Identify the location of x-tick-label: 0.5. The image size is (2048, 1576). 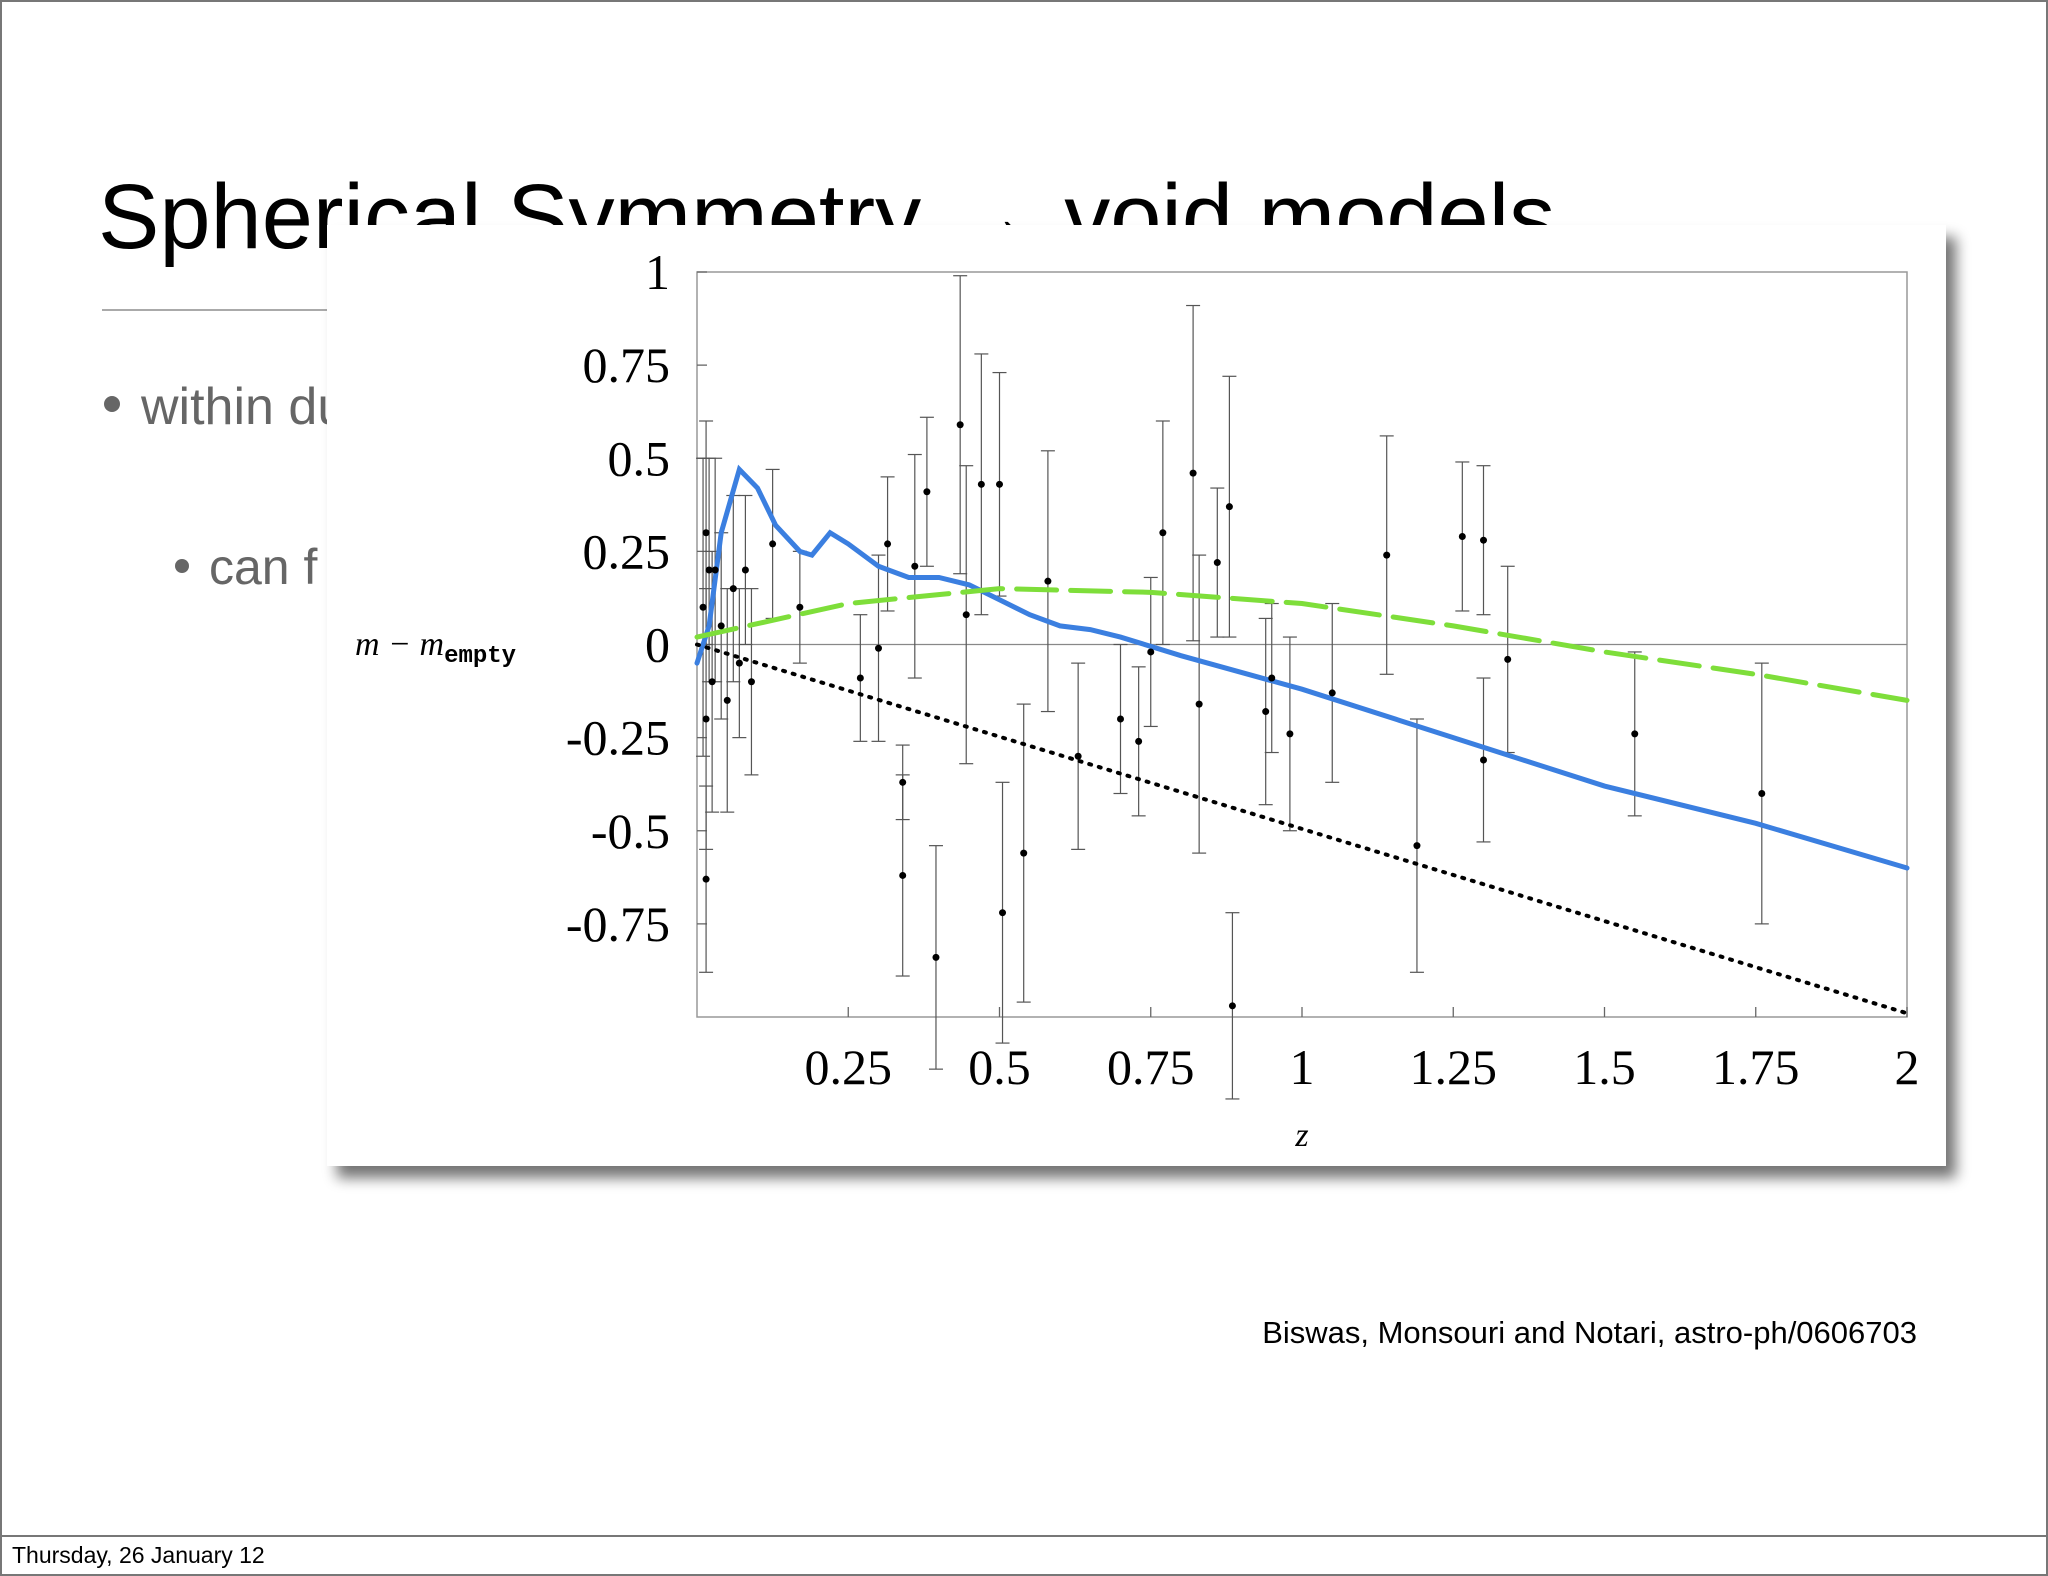
(999, 1067).